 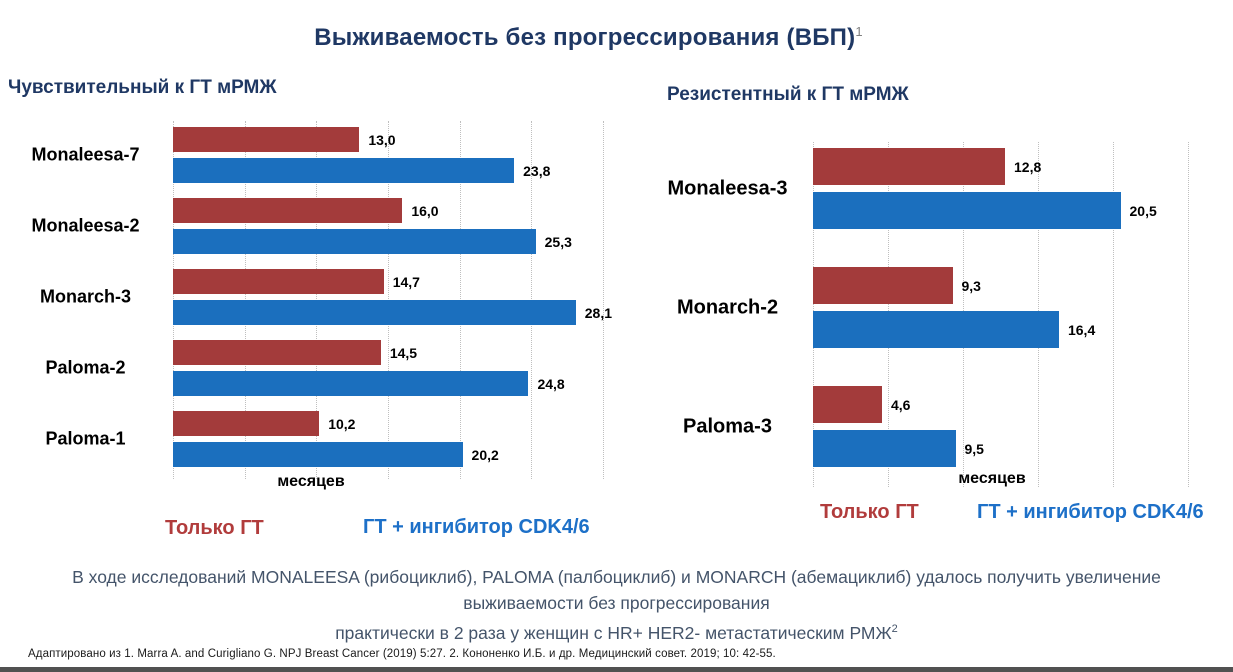 What do you see at coordinates (894, 629) in the screenshot?
I see `summary-footnote-ref: 2` at bounding box center [894, 629].